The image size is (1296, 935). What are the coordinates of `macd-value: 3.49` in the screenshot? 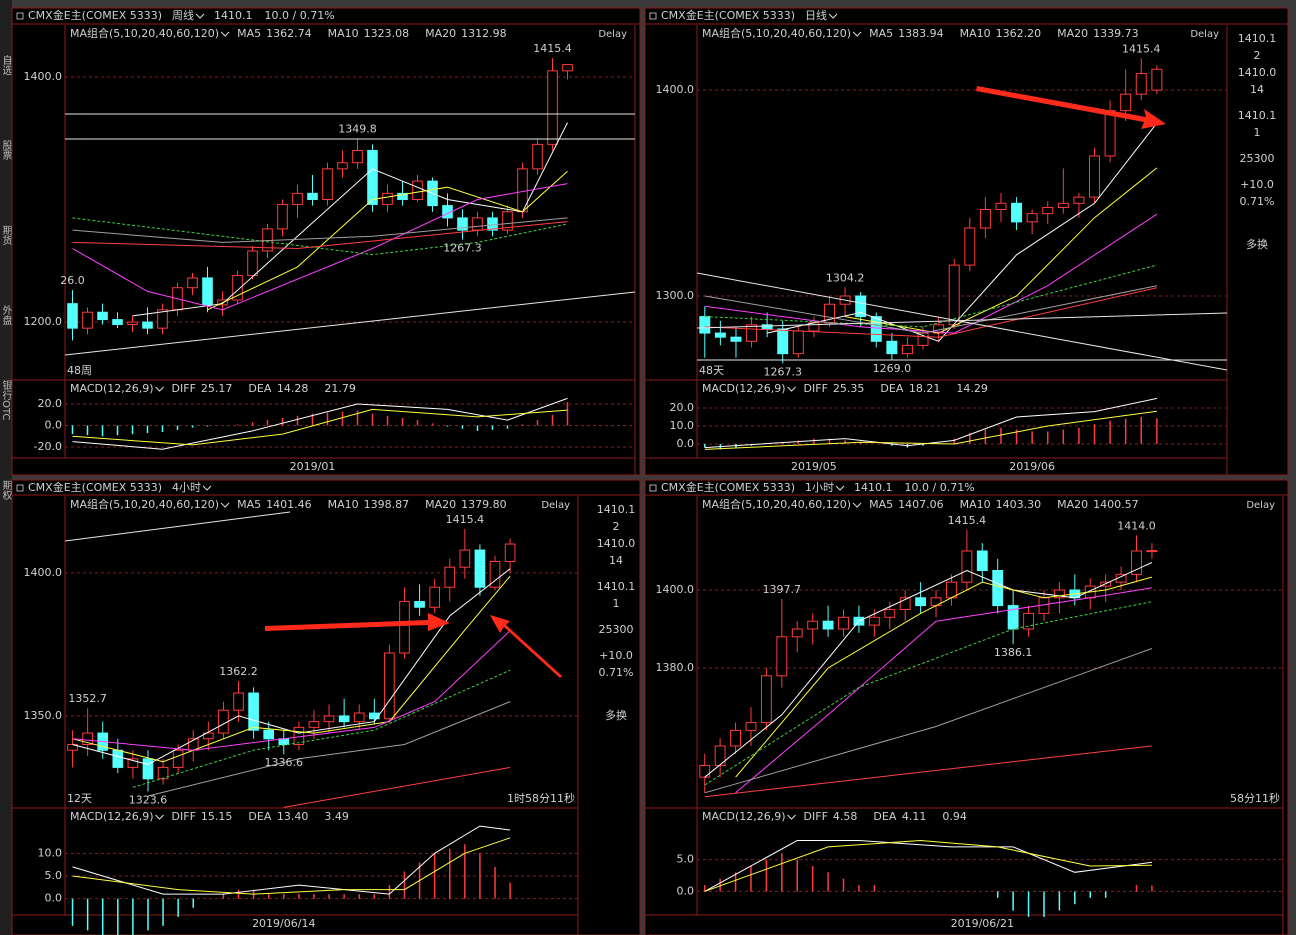 It's located at (336, 816).